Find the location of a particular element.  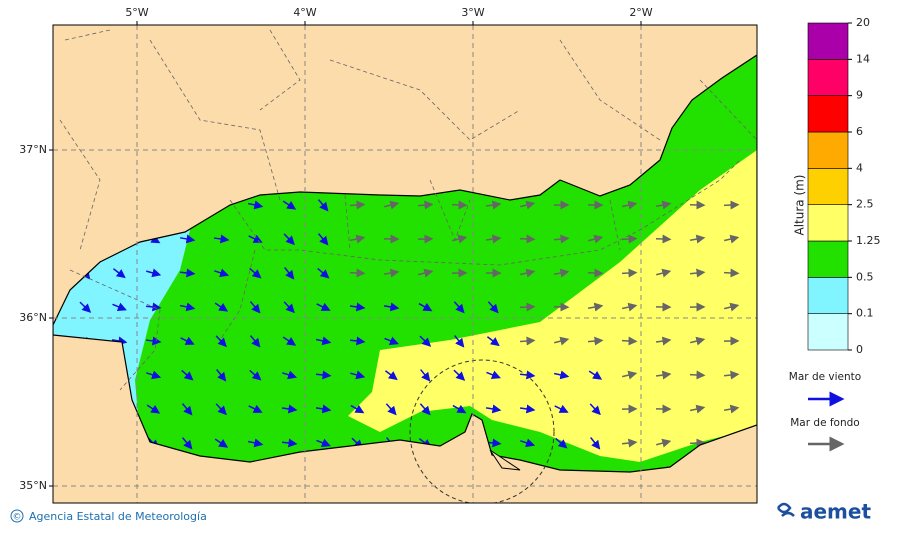

colorbar-label: 9 is located at coordinates (859, 95).